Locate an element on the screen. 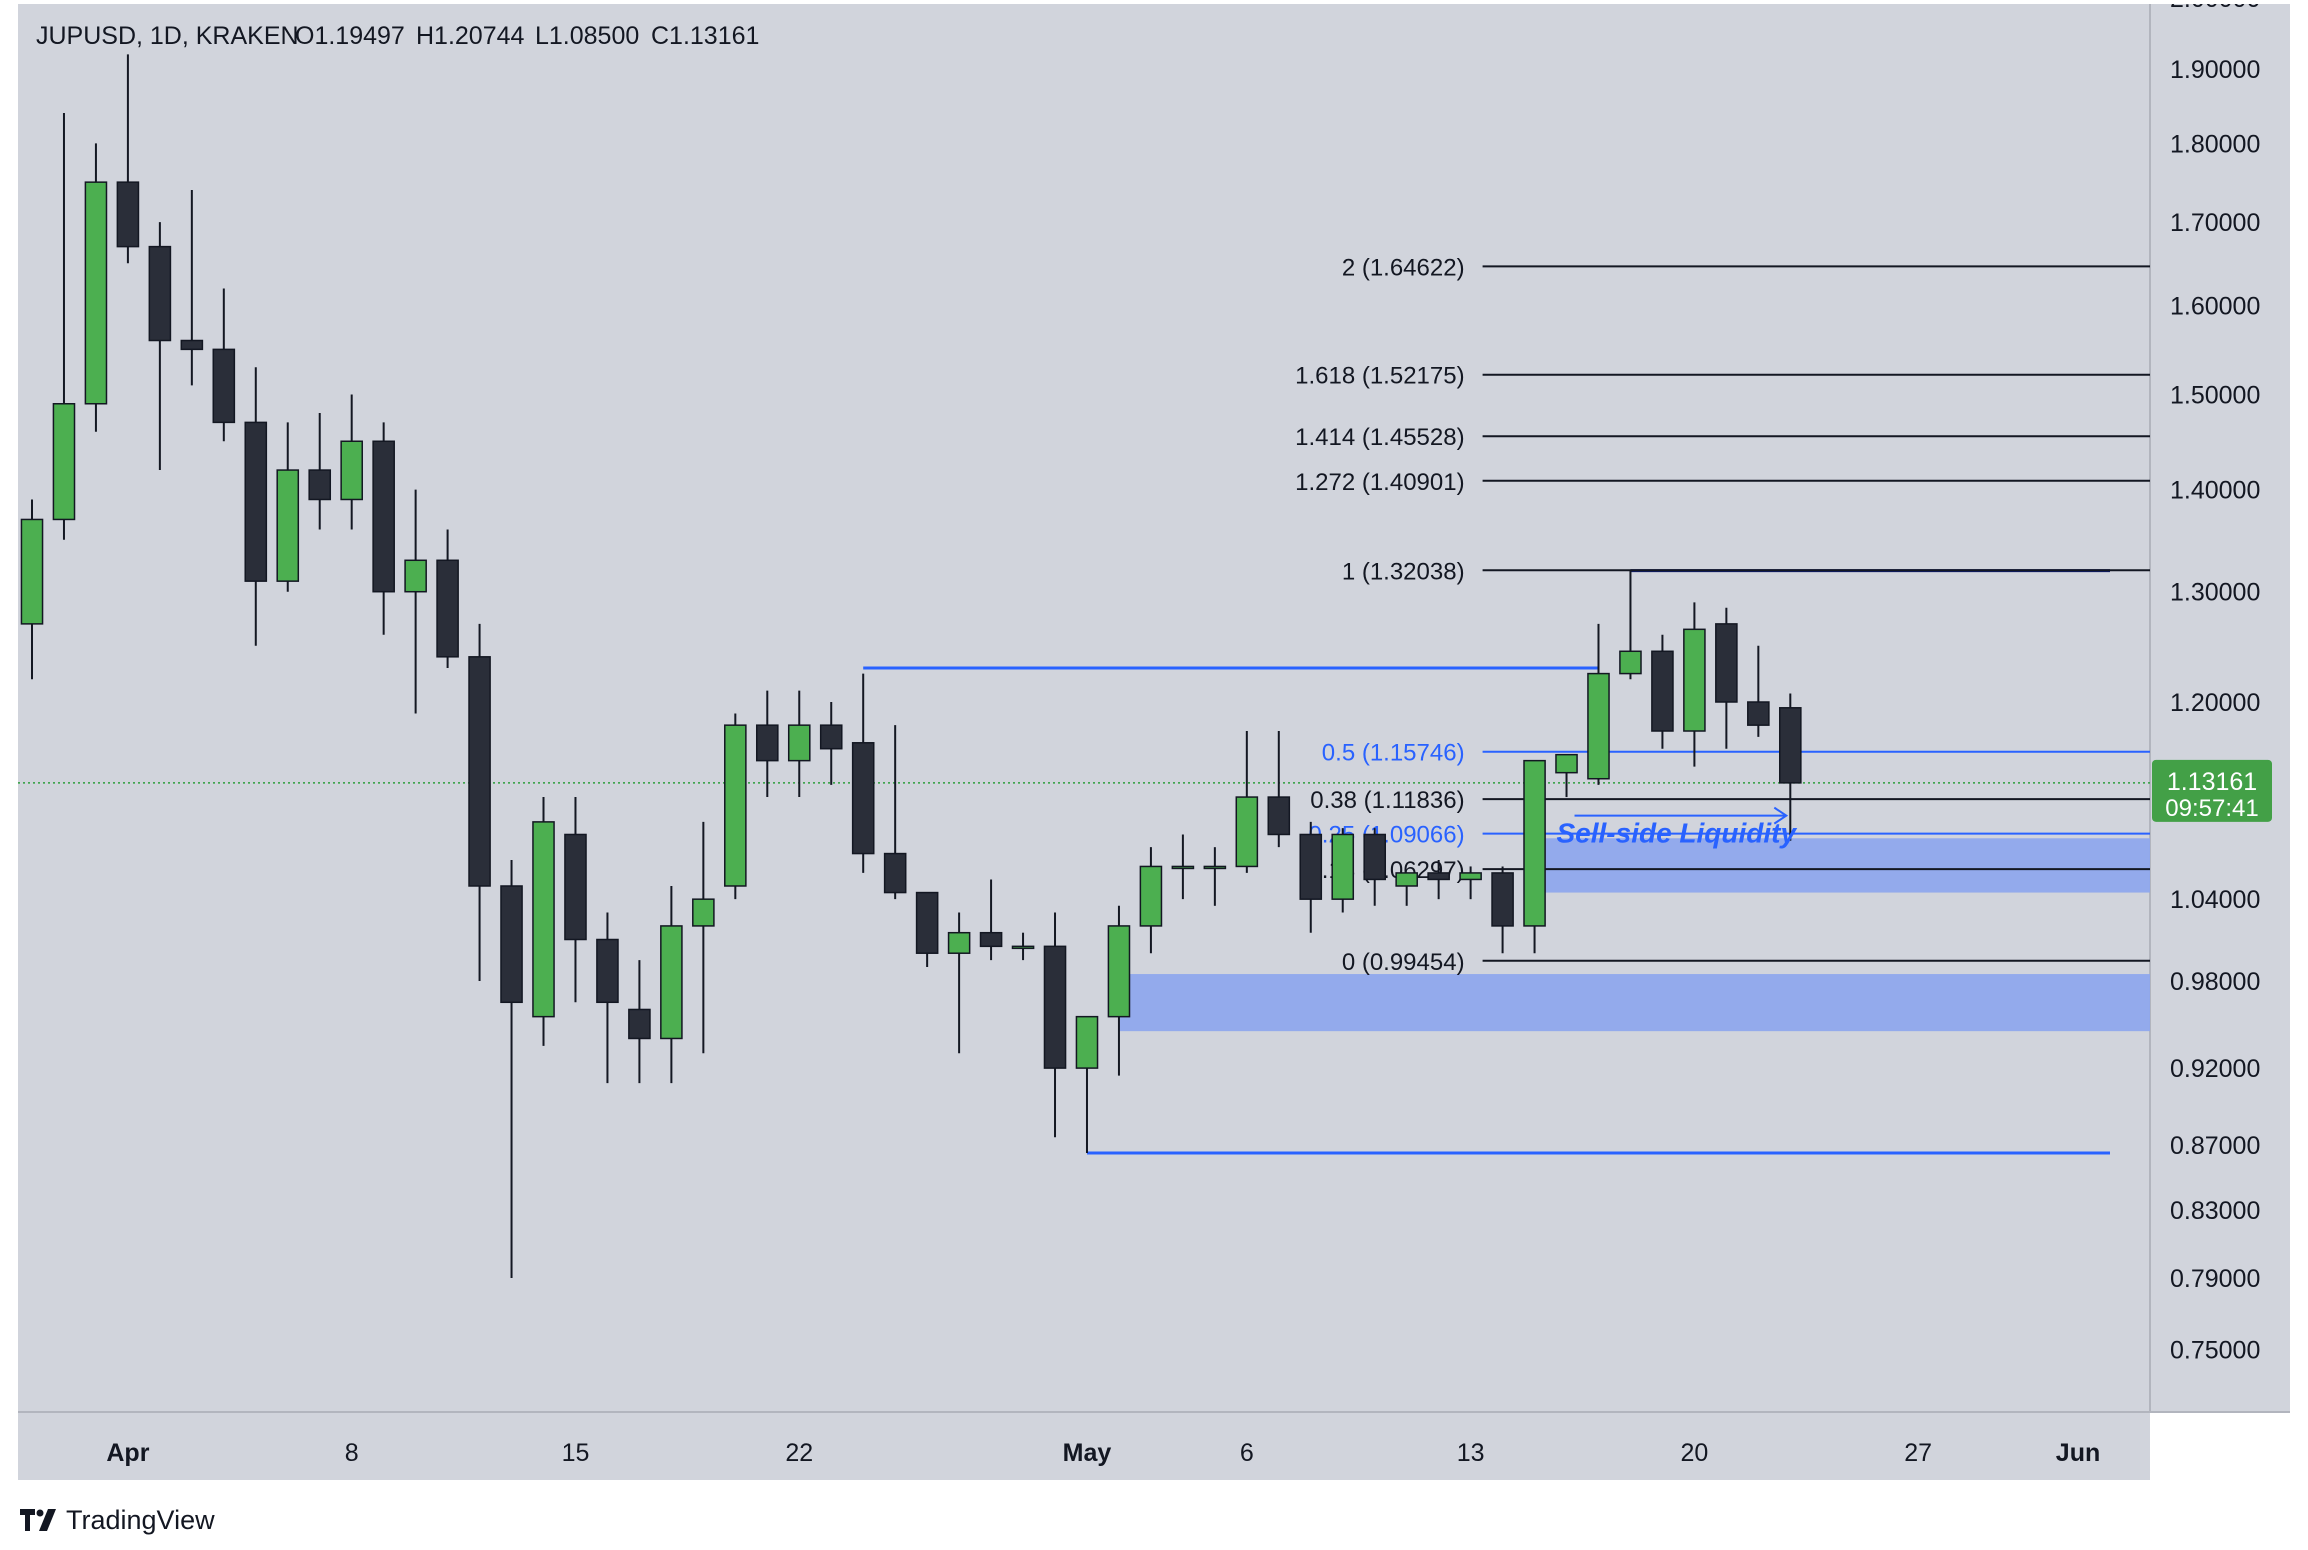  arrow-head-icon is located at coordinates (1781, 815).